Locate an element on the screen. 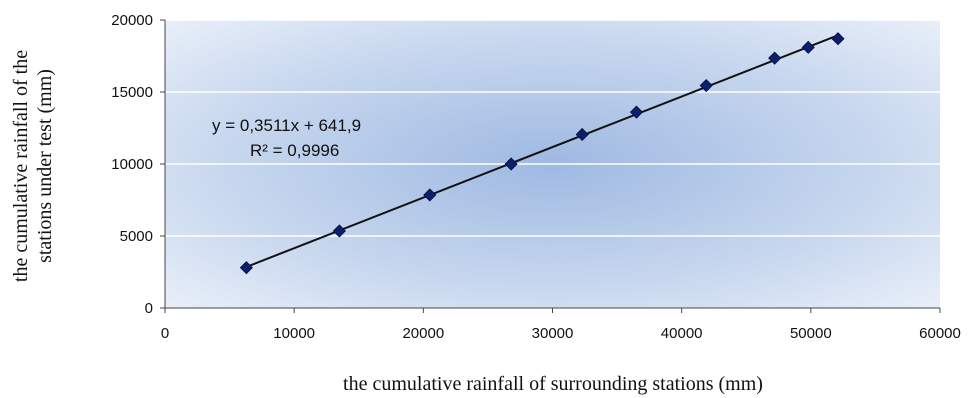 This screenshot has height=398, width=971. y-tick-label-4: 20000 is located at coordinates (132, 20).